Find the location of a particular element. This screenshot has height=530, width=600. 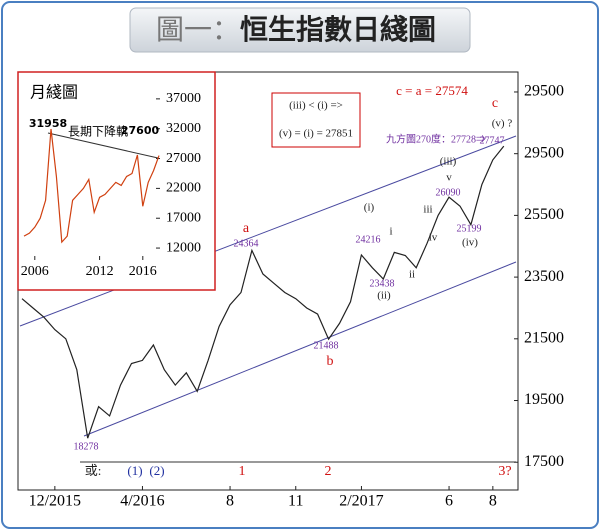

title-label: 圖一： is located at coordinates (198, 29).